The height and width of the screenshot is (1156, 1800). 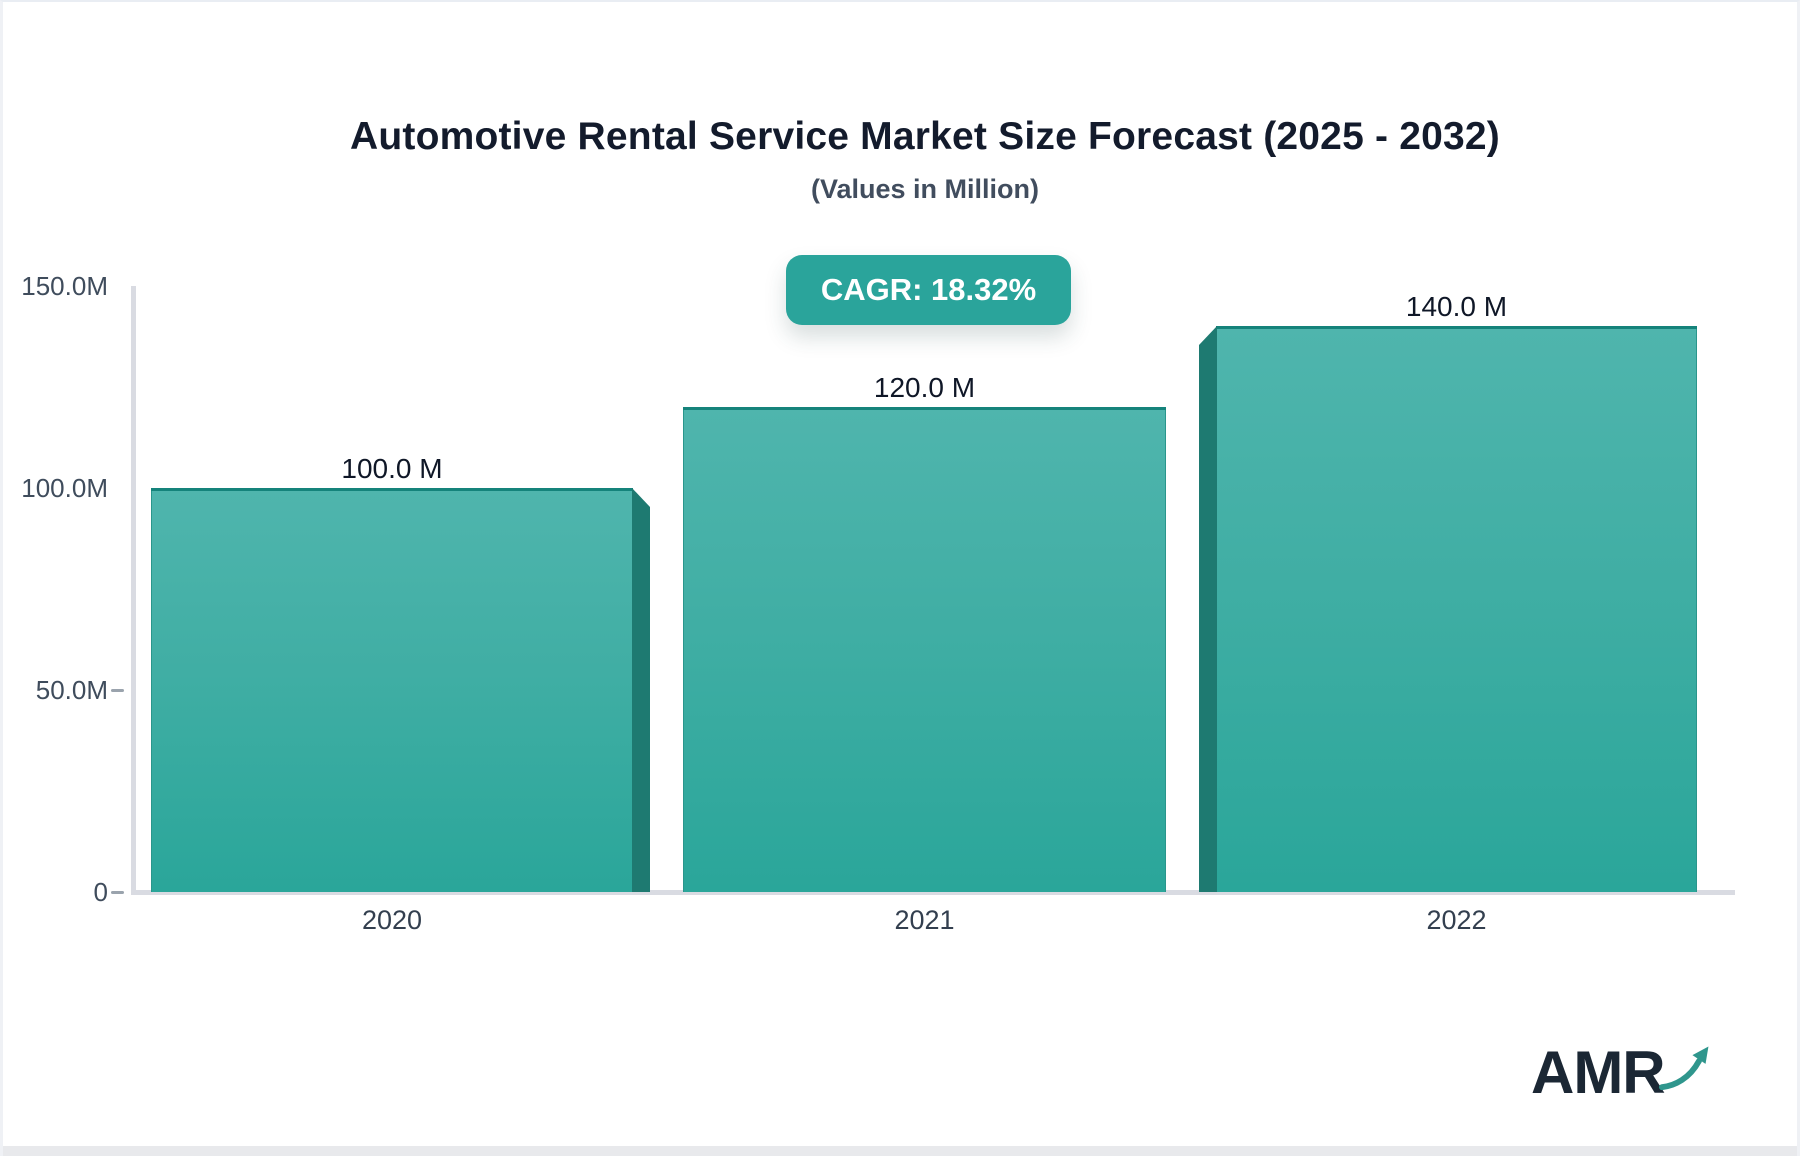 I want to click on chart-subtitle: (Values in Million), so click(x=925, y=189).